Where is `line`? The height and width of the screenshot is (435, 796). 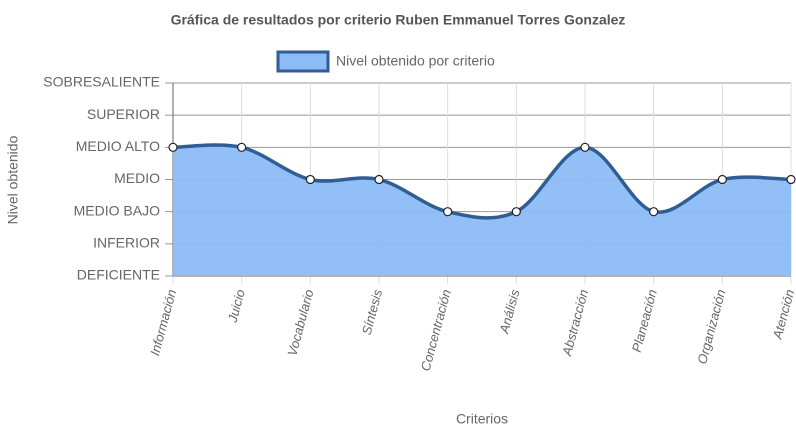
line is located at coordinates (482, 181).